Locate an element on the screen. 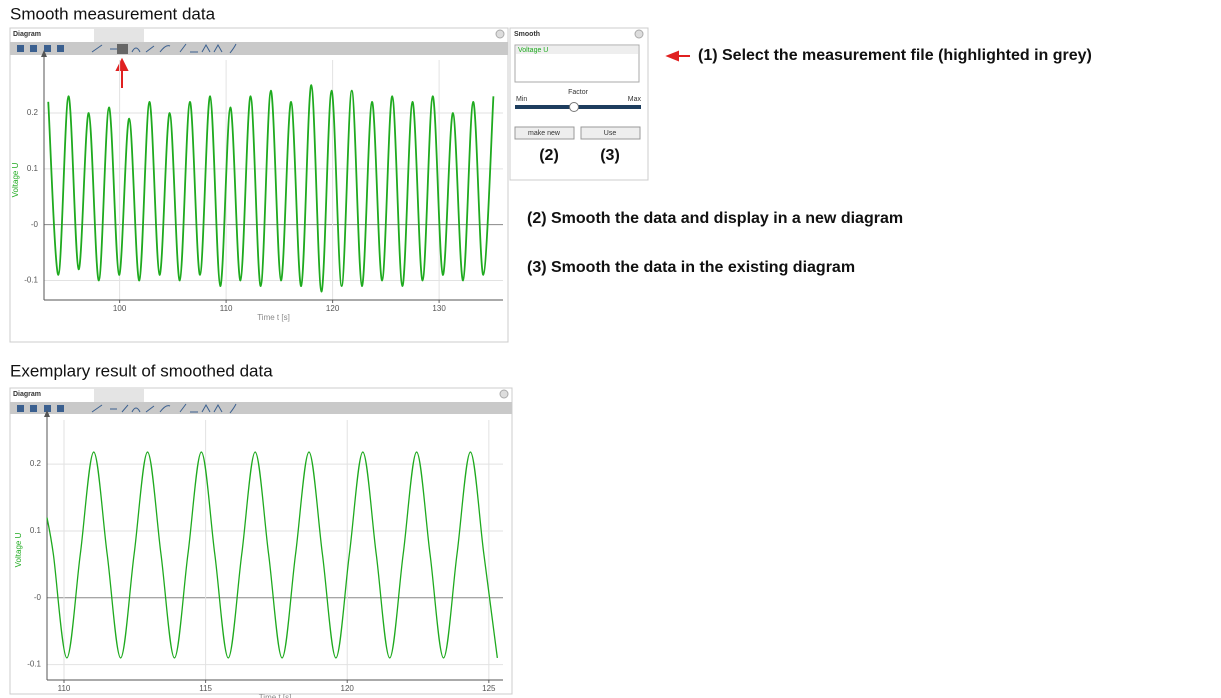  slider-thumb is located at coordinates (574, 107).